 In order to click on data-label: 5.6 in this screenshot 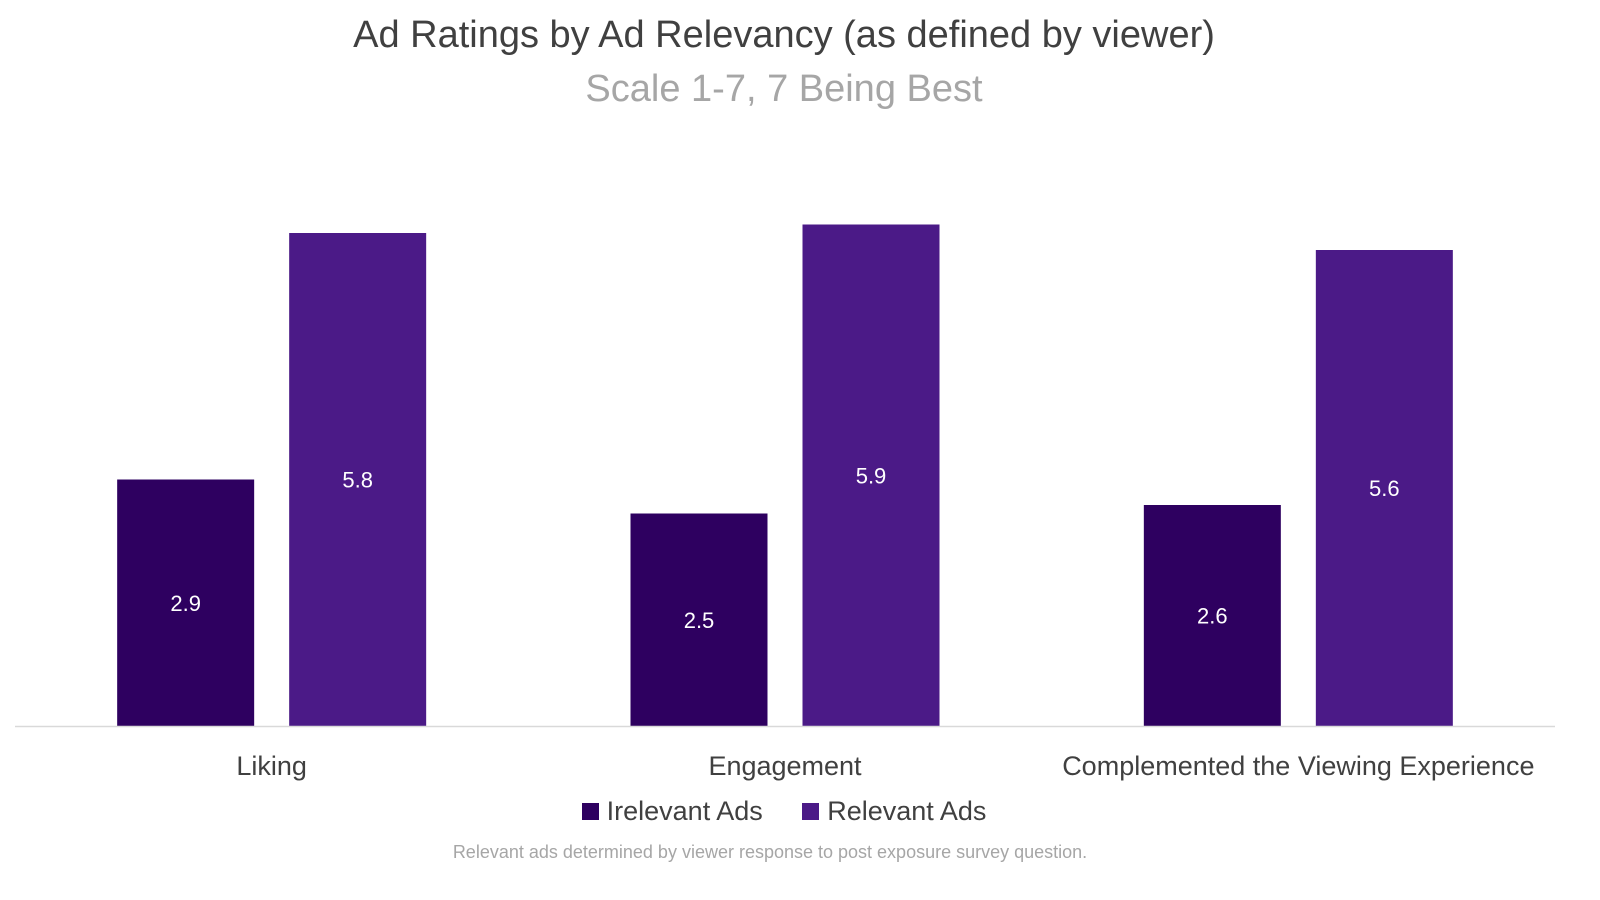, I will do `click(1384, 488)`.